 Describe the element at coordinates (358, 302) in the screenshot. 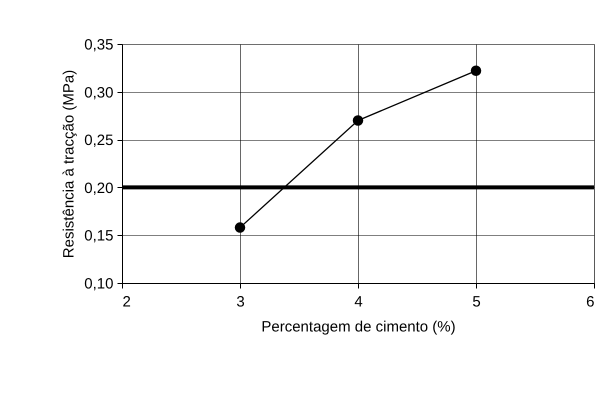

I see `x-tick-label: 4` at that location.